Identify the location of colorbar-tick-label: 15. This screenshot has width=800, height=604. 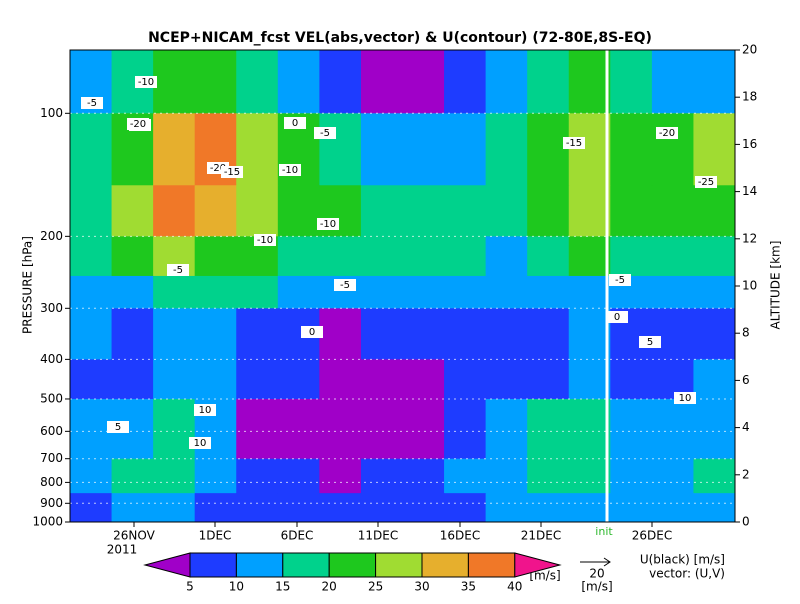
(282, 587).